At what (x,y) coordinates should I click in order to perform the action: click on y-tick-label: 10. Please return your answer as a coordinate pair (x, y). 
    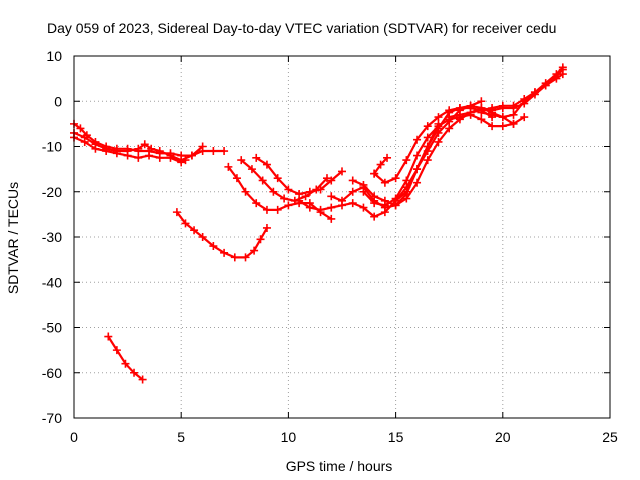
    Looking at the image, I should click on (54, 56).